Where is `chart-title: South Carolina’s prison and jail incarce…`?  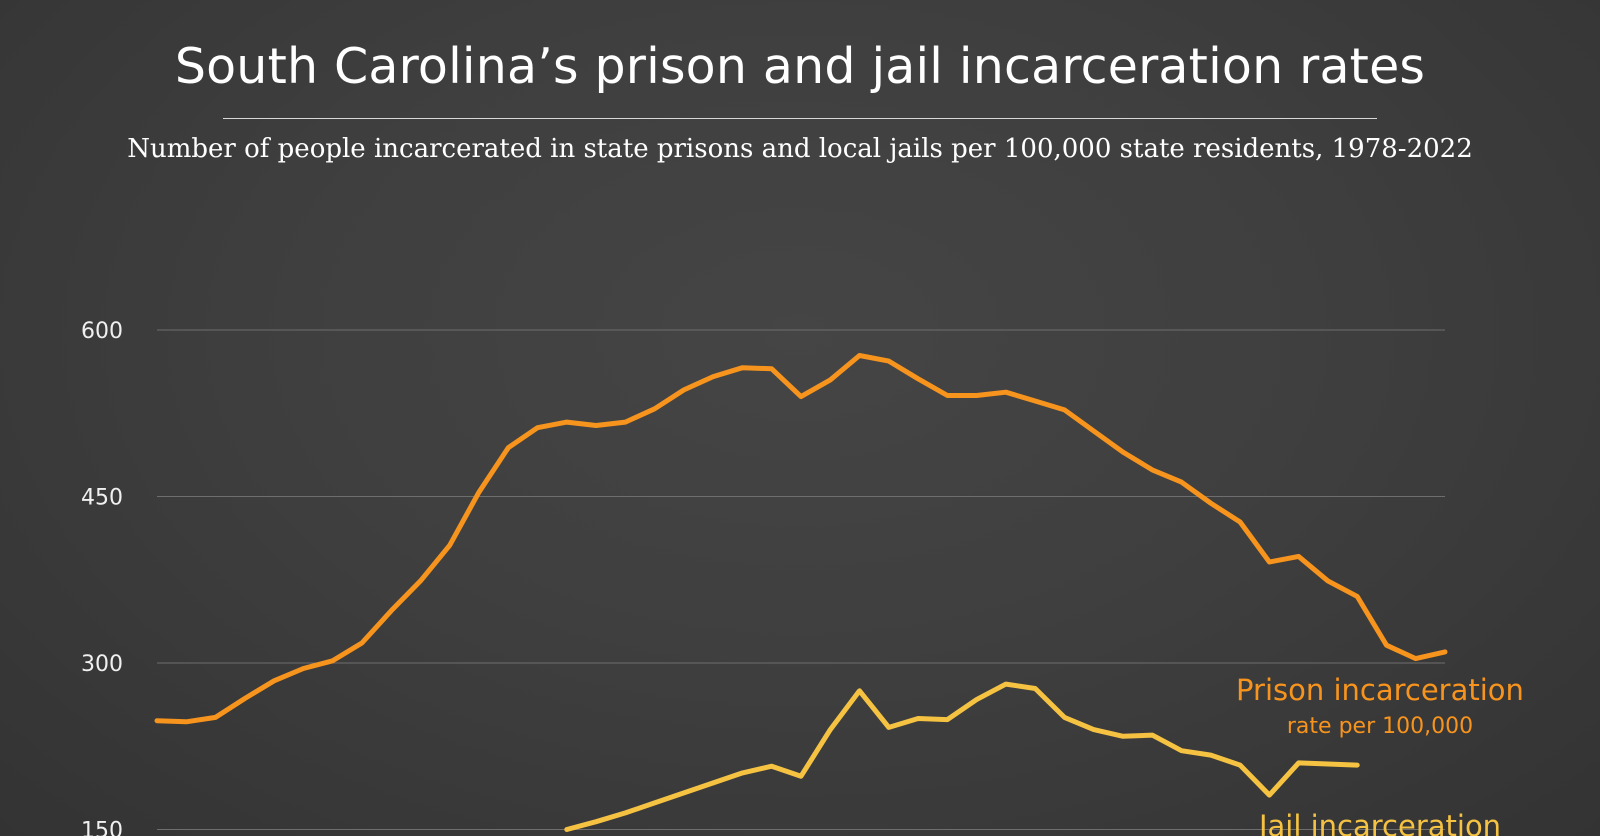
chart-title: South Carolina’s prison and jail incarce… is located at coordinates (800, 66).